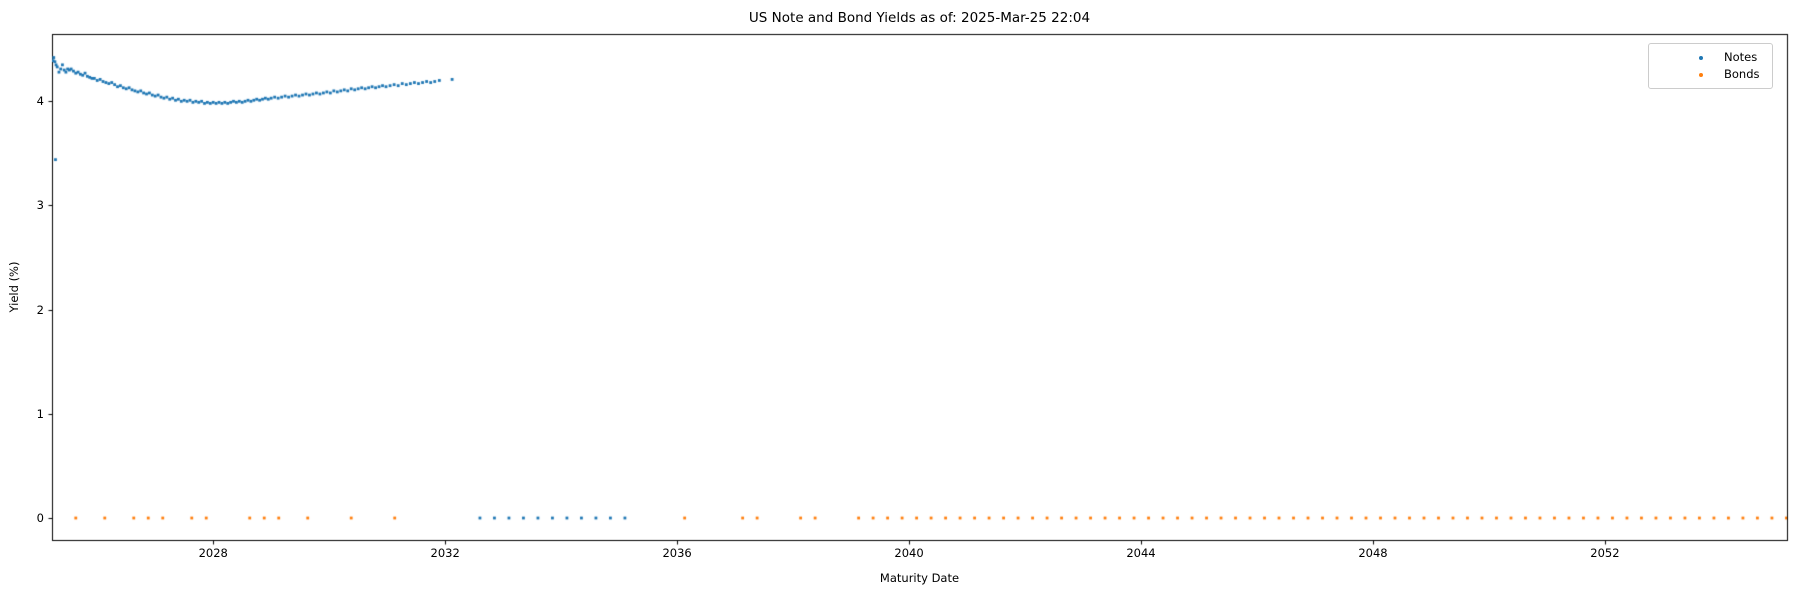  Describe the element at coordinates (1141, 553) in the screenshot. I see `x-tick-label: 2044` at that location.